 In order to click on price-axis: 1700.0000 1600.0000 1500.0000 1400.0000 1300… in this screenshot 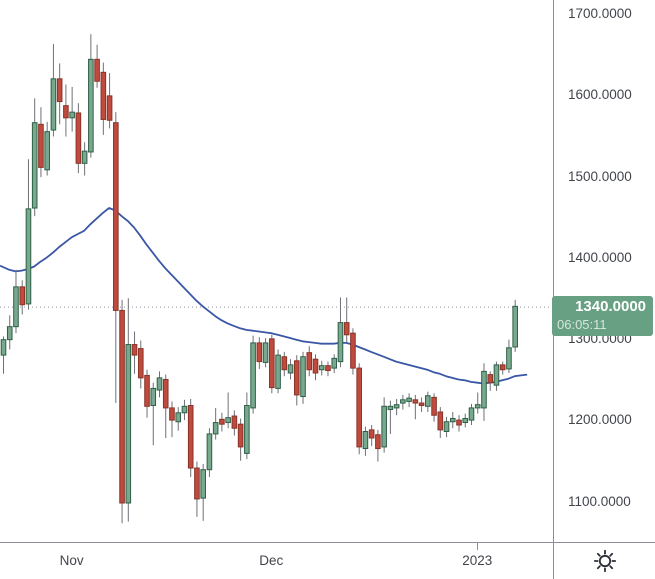, I will do `click(604, 271)`.